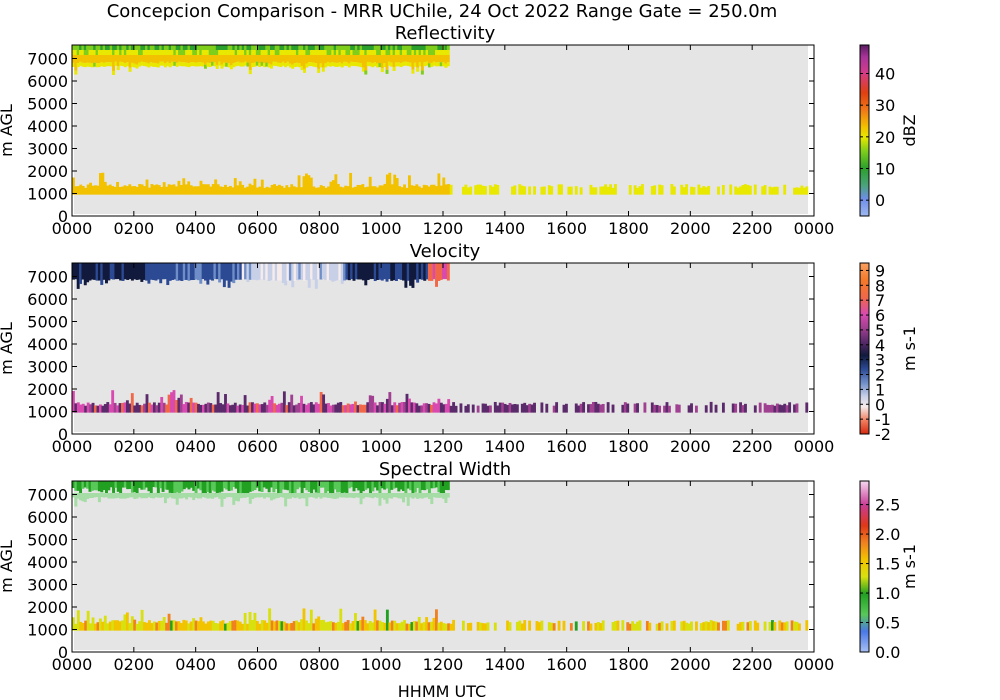 The image size is (1000, 700). What do you see at coordinates (319, 446) in the screenshot?
I see `x-tick-label: 0800` at bounding box center [319, 446].